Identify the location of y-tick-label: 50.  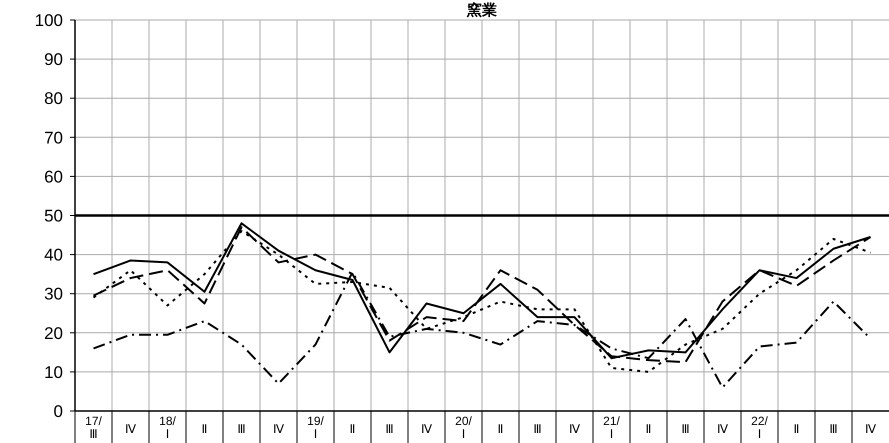
(53, 216).